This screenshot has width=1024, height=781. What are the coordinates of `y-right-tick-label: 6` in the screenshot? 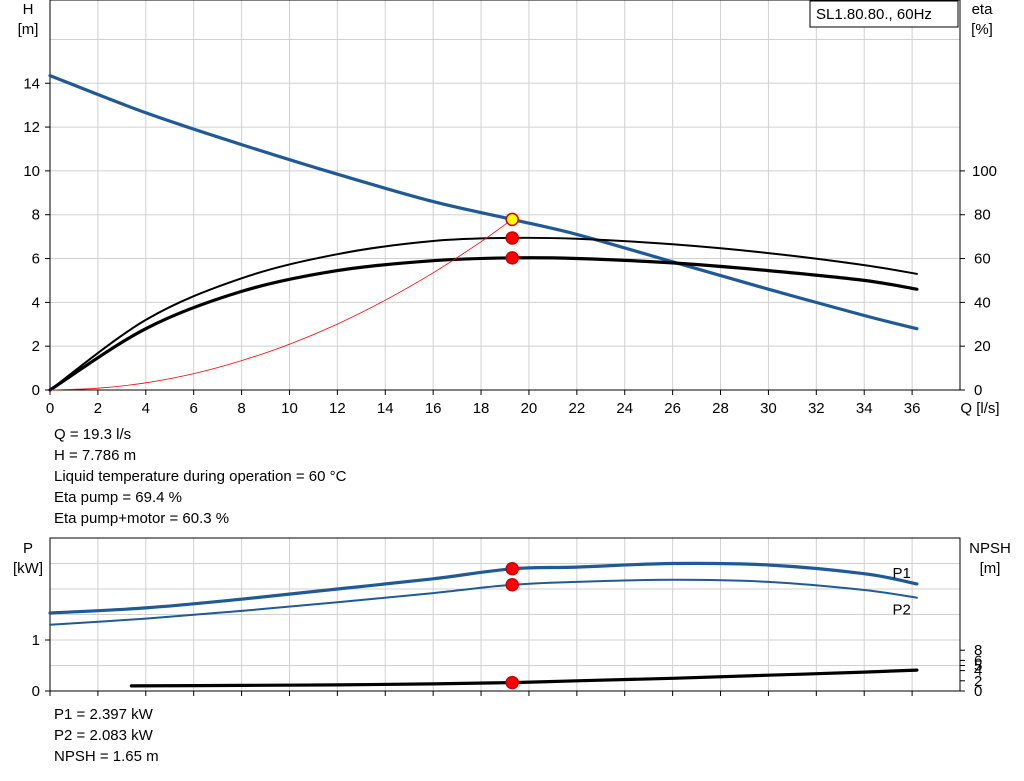 It's located at (978, 660).